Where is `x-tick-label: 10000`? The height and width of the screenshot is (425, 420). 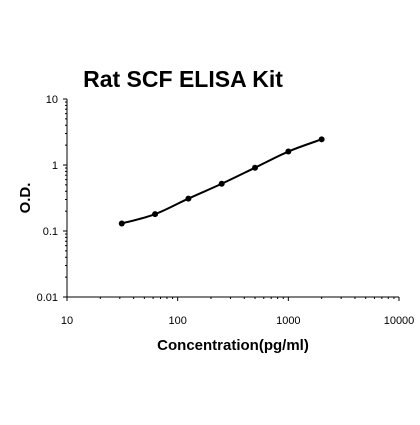 x-tick-label: 10000 is located at coordinates (399, 321).